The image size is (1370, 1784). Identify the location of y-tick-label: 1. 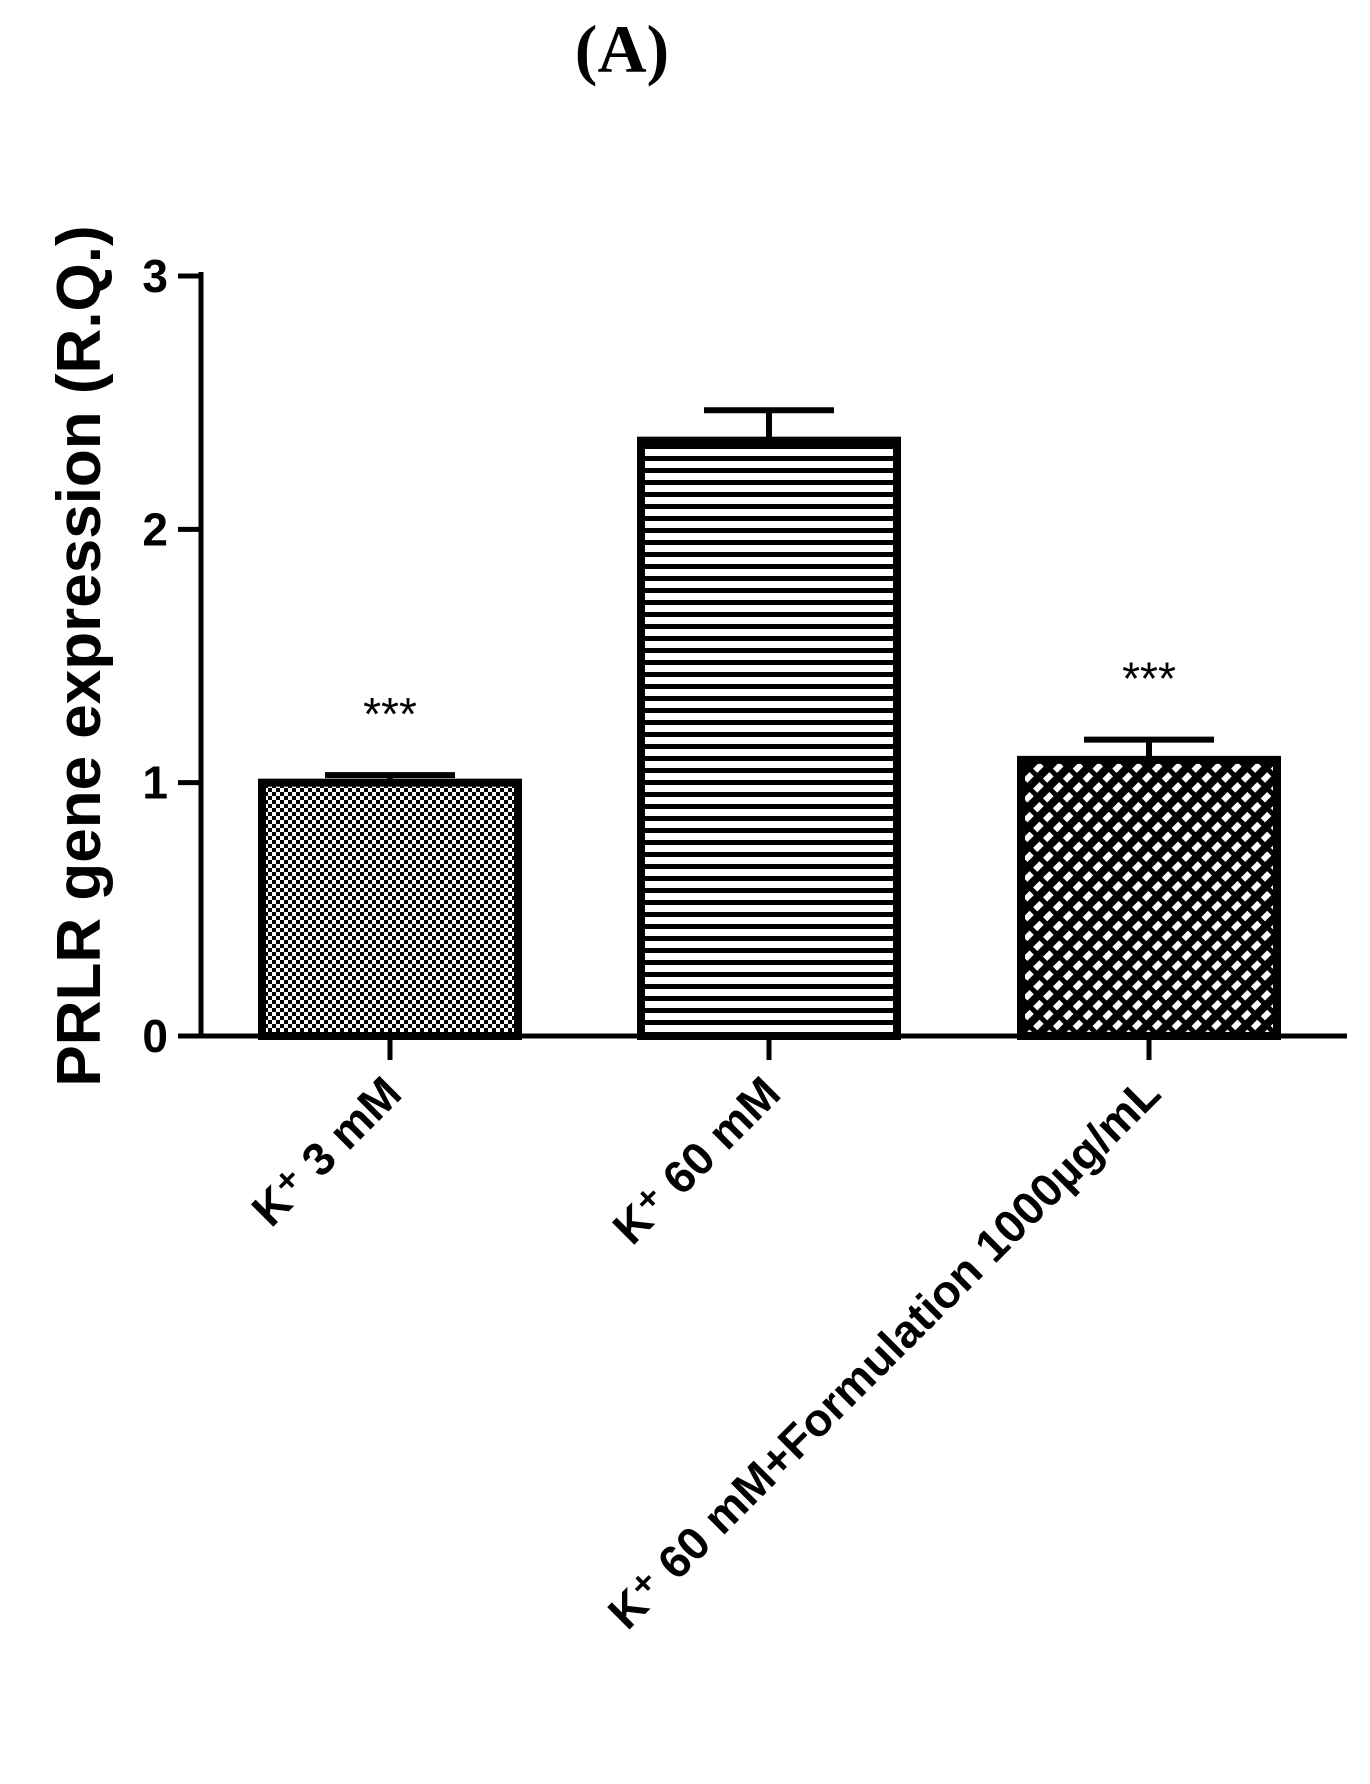
(155, 783).